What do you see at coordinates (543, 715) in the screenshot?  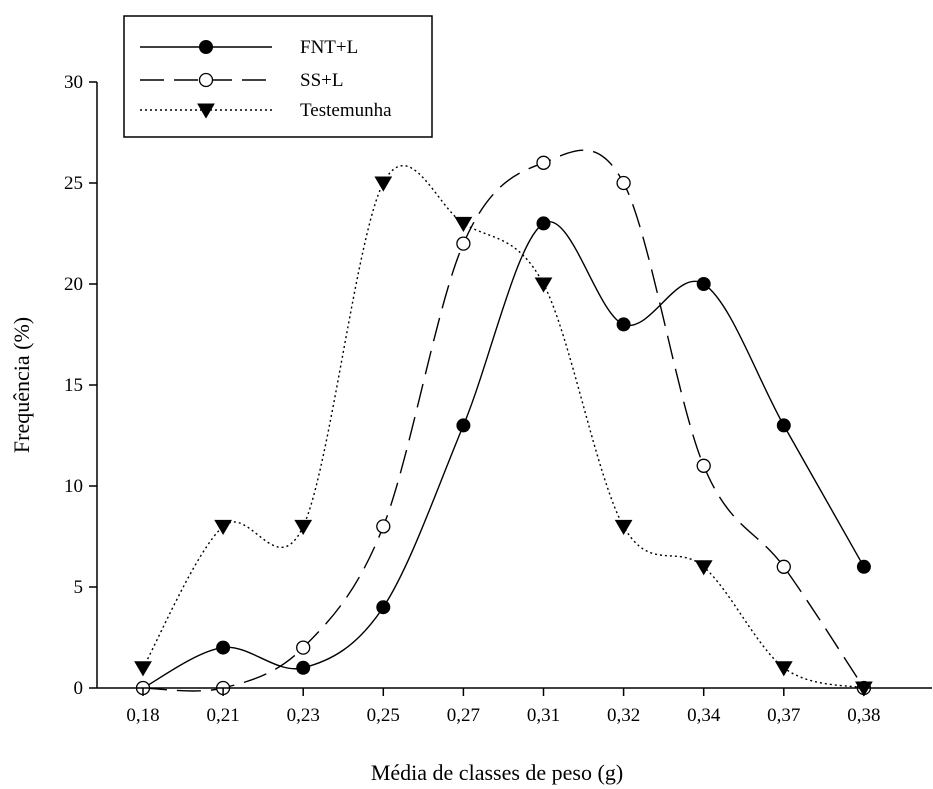 I see `x-tick-label: 0,31` at bounding box center [543, 715].